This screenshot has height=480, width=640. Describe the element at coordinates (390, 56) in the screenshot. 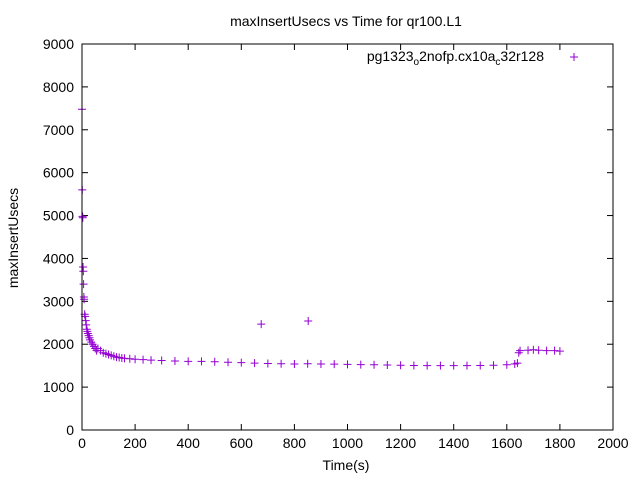

I see `legend-label-part: pg1323` at that location.